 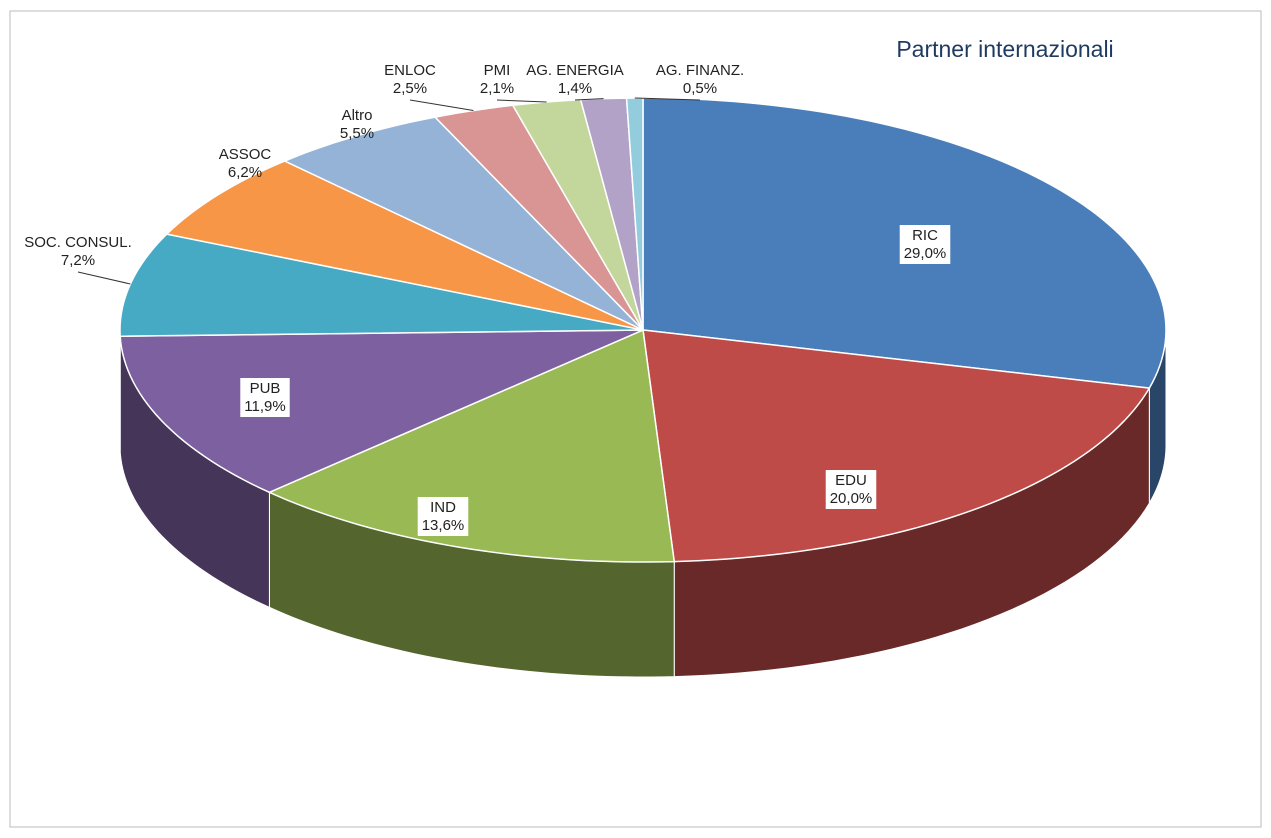 I want to click on slice-value-label: 2,1%, so click(x=497, y=88).